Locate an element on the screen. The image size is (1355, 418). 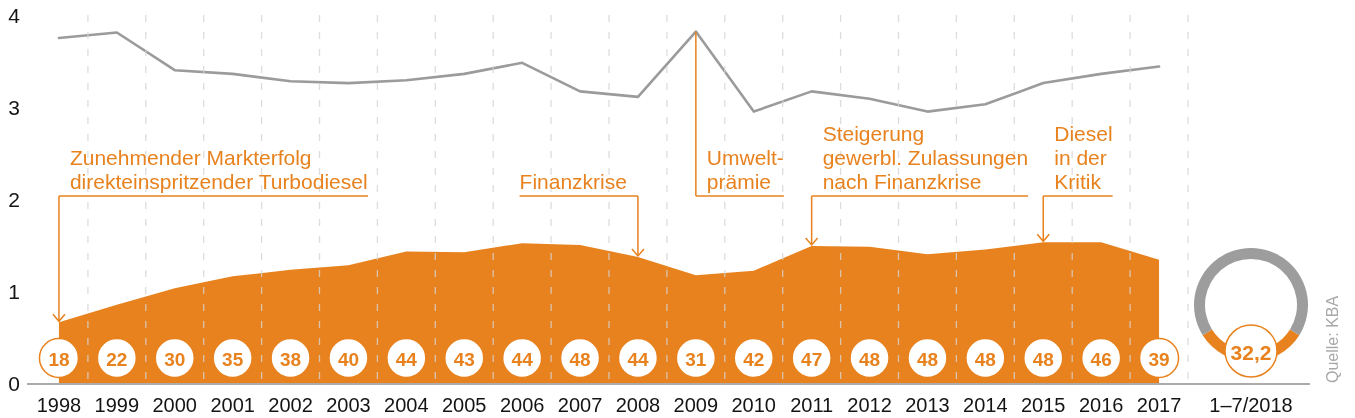
annotation: 40 is located at coordinates (348, 359).